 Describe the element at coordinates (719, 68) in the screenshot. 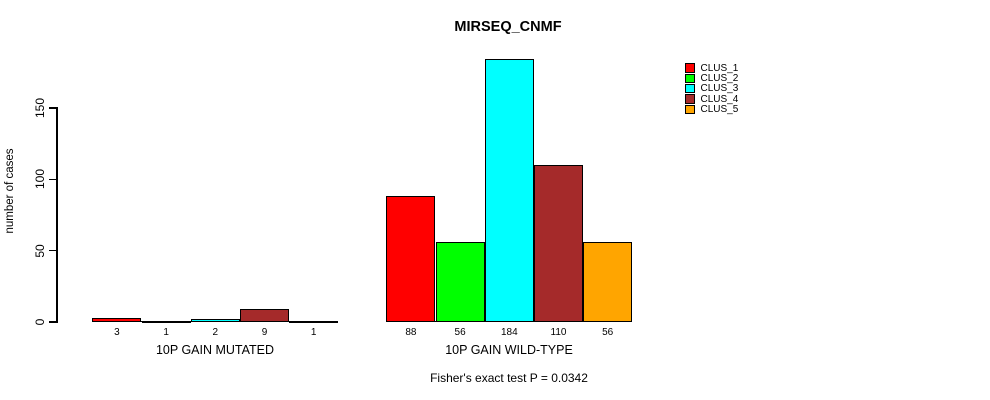

I see `legend-label-clus_1: CLUS_1` at that location.